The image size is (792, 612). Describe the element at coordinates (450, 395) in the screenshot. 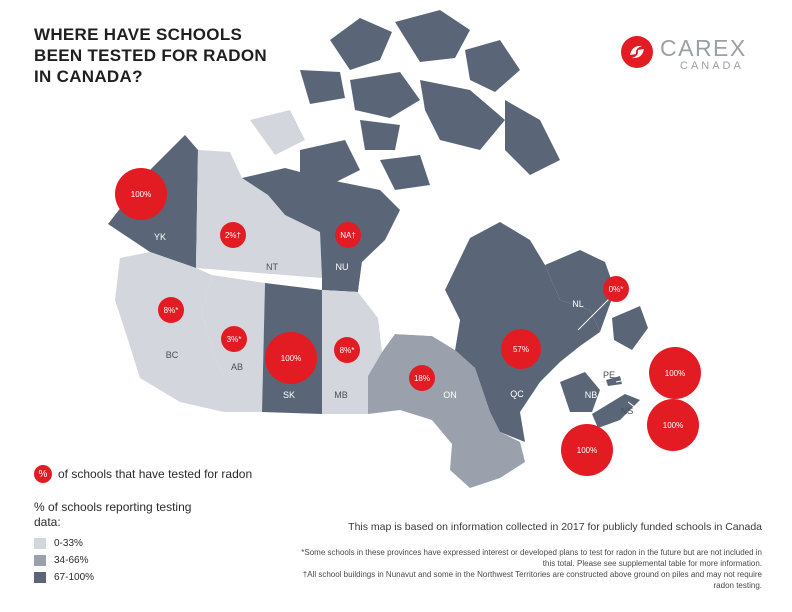

I see `label-on: ON` at that location.